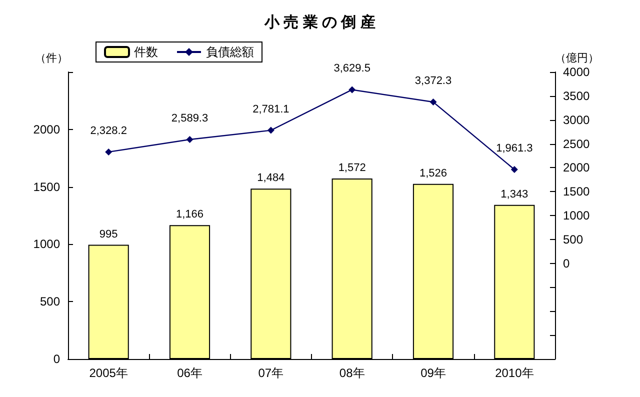 The height and width of the screenshot is (397, 640). Describe the element at coordinates (352, 168) in the screenshot. I see `data-label: 1,572` at that location.